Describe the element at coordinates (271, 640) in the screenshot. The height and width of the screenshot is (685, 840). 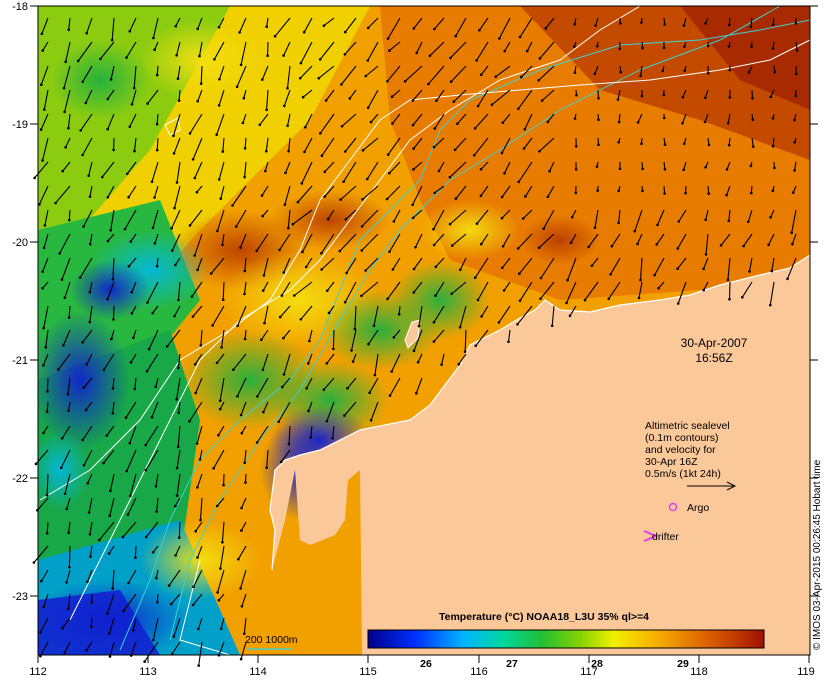
I see `isobath-label: 200 1000m` at that location.